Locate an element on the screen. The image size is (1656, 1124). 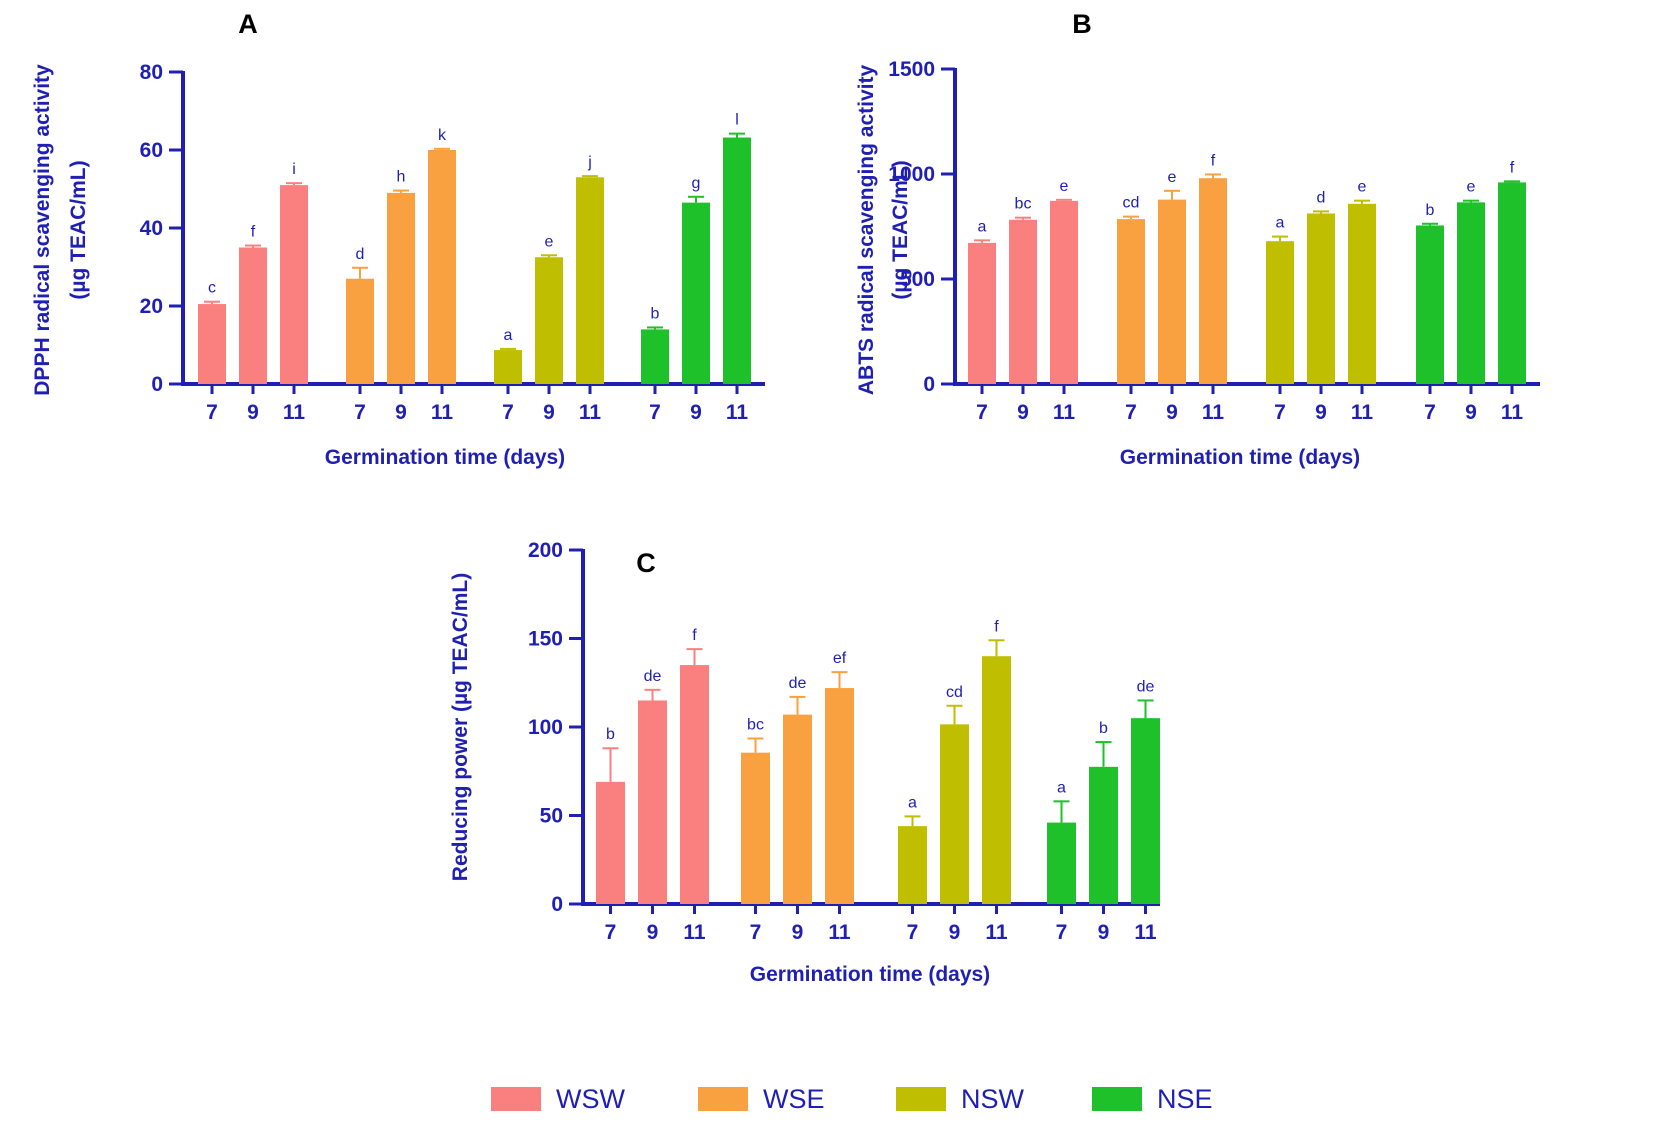
significance-label: i is located at coordinates (294, 169).